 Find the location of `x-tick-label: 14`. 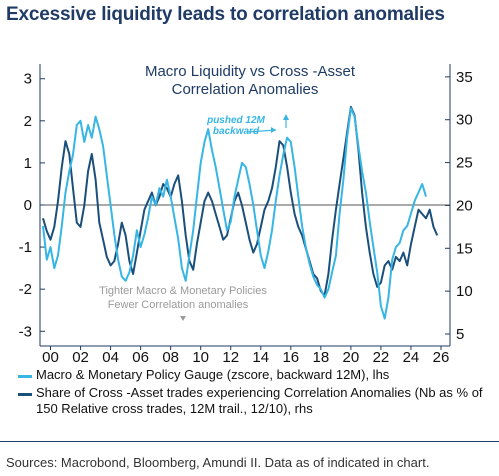

x-tick-label: 14 is located at coordinates (260, 357).